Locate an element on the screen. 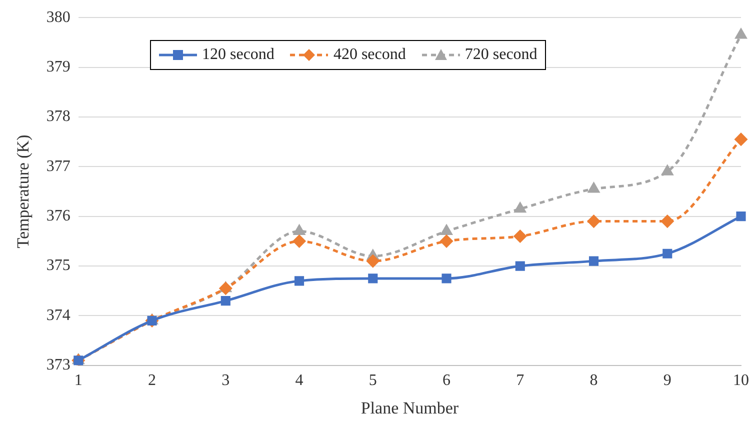  legend-label: 120 second is located at coordinates (238, 55).